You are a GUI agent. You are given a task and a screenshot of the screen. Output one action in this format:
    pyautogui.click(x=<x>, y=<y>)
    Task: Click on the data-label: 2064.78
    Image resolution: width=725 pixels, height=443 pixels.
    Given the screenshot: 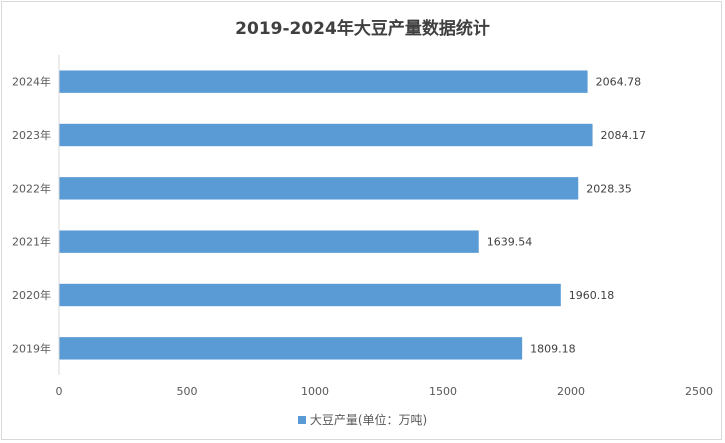 What is the action you would take?
    pyautogui.click(x=619, y=82)
    